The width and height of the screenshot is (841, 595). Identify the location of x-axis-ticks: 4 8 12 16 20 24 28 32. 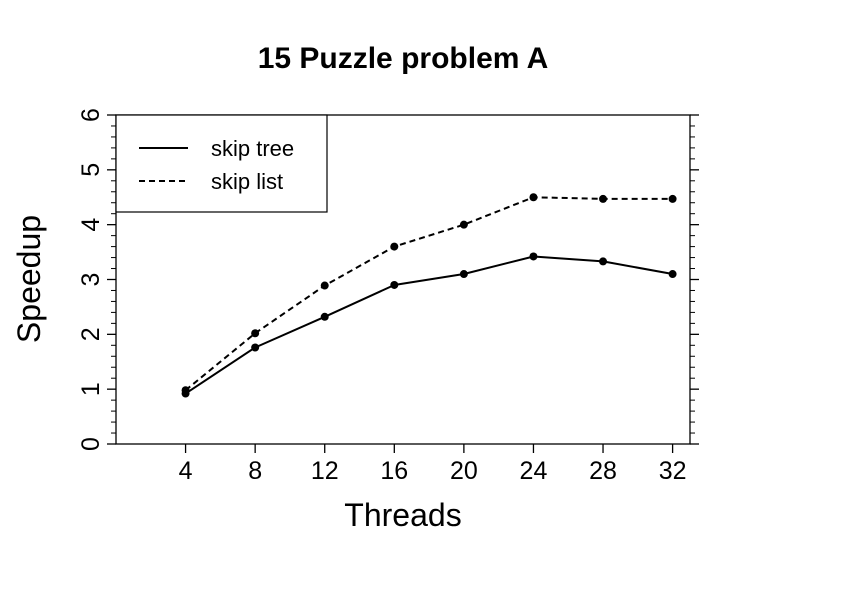
(433, 464).